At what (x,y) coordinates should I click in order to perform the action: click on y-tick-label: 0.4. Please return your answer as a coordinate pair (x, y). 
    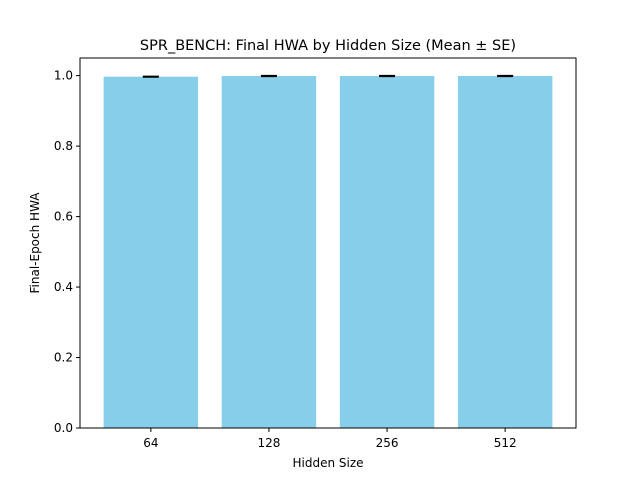
    Looking at the image, I should click on (63, 287).